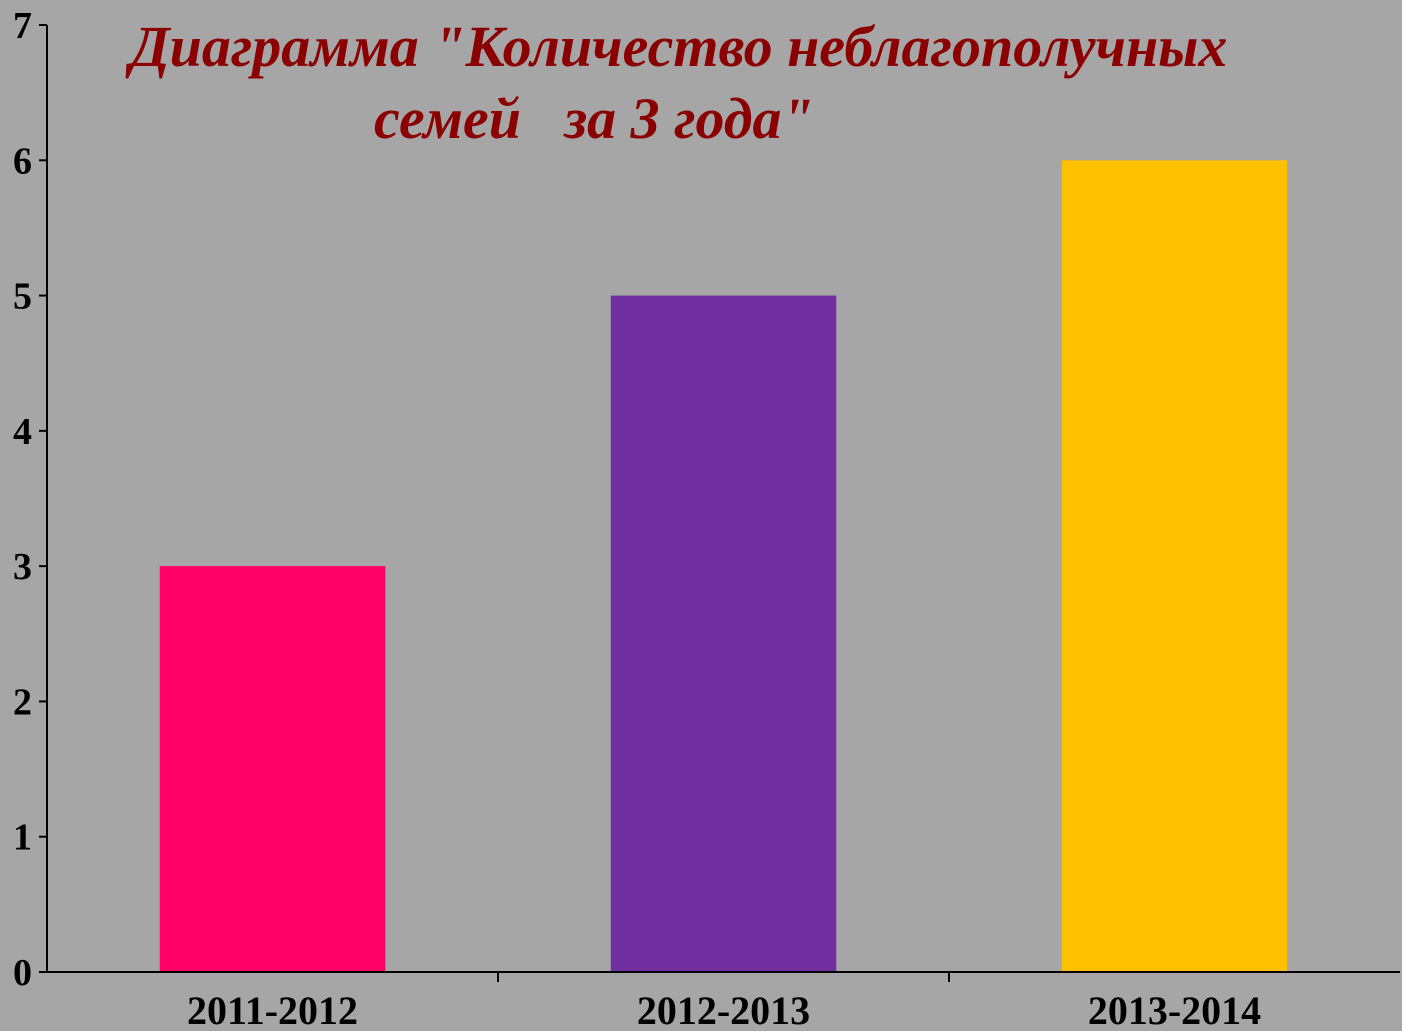  Describe the element at coordinates (676, 46) in the screenshot. I see `chart-title-line-1: Диаграмма "Количество неблагополучных` at that location.